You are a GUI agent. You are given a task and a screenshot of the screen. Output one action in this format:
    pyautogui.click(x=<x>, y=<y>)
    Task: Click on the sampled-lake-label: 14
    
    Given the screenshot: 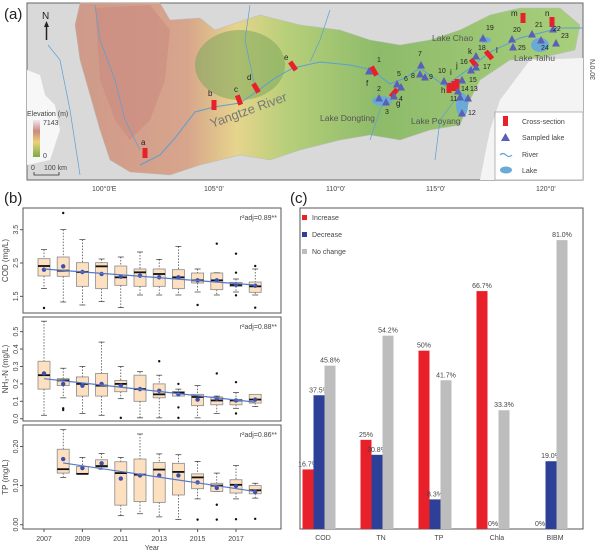 What is the action you would take?
    pyautogui.click(x=465, y=89)
    